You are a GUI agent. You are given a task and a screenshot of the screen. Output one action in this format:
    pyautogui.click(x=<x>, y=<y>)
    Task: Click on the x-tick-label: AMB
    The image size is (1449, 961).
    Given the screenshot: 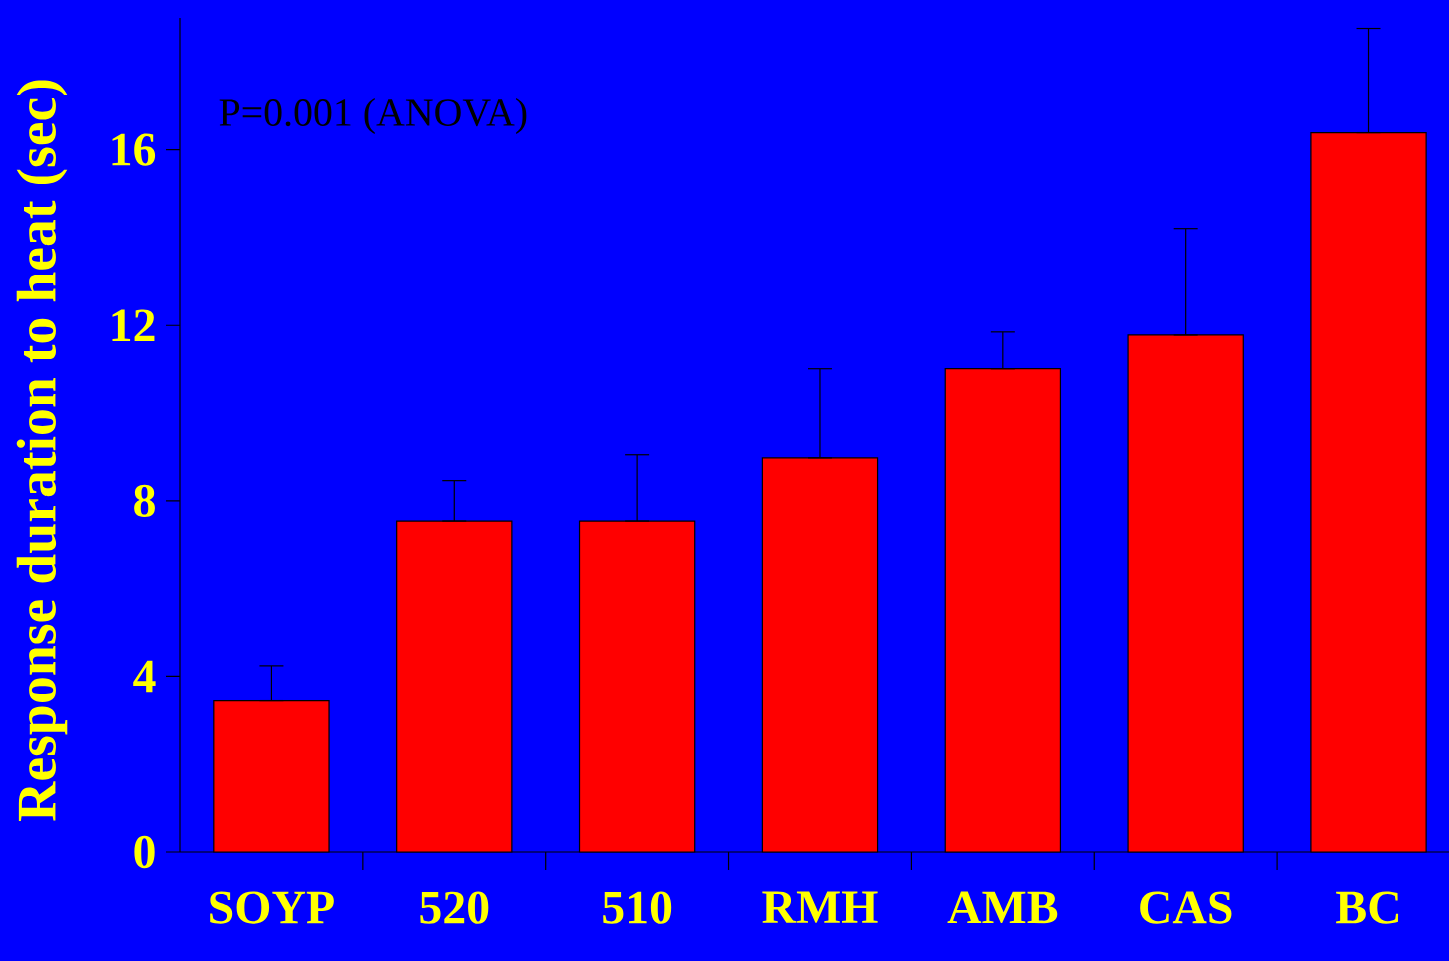 What is the action you would take?
    pyautogui.click(x=1002, y=907)
    